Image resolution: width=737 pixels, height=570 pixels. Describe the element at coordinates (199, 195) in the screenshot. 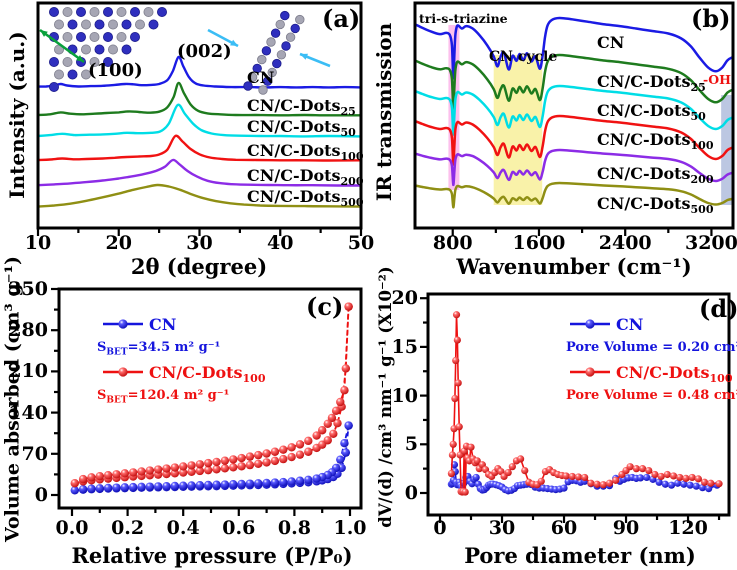

I see `xrd-curve-cn-c-dots500` at that location.